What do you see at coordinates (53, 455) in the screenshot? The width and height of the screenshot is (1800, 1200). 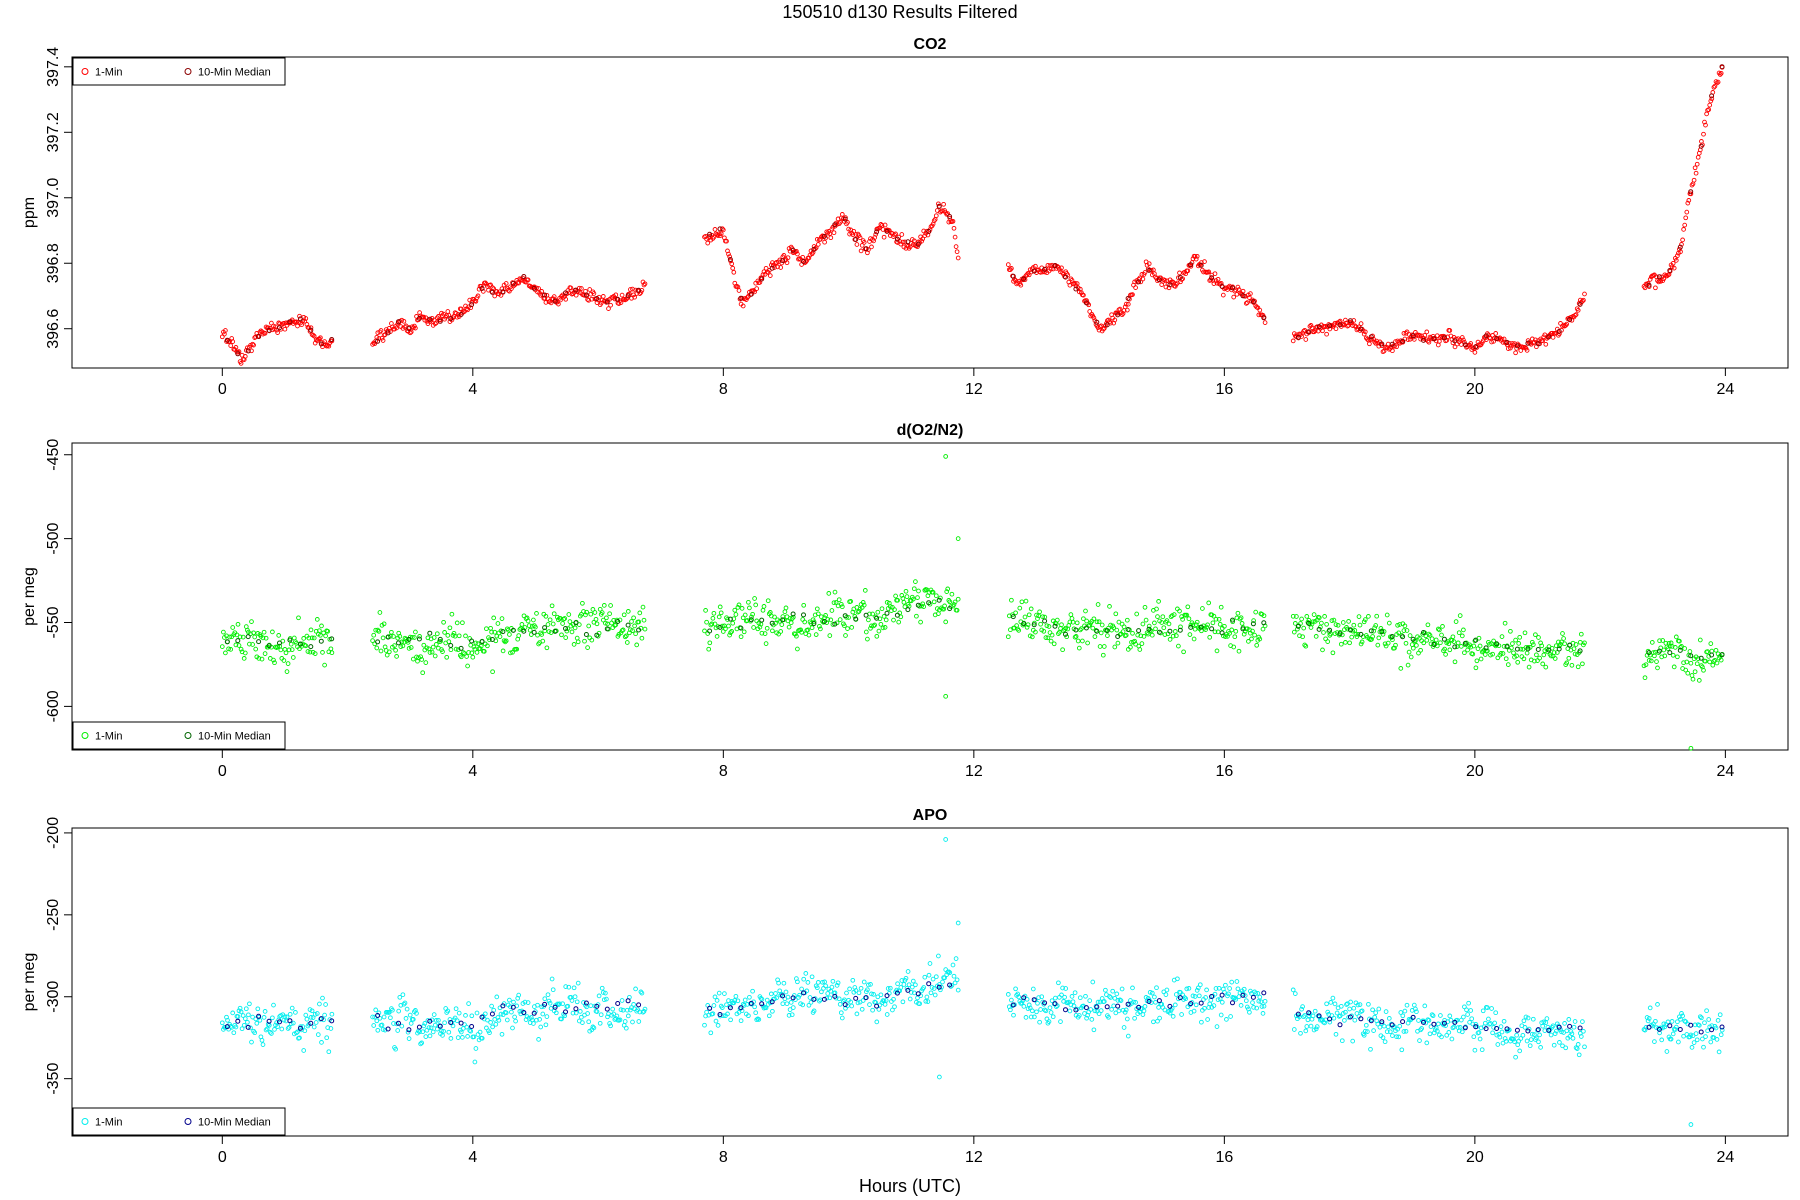 I see `y-tick-label: -450` at bounding box center [53, 455].